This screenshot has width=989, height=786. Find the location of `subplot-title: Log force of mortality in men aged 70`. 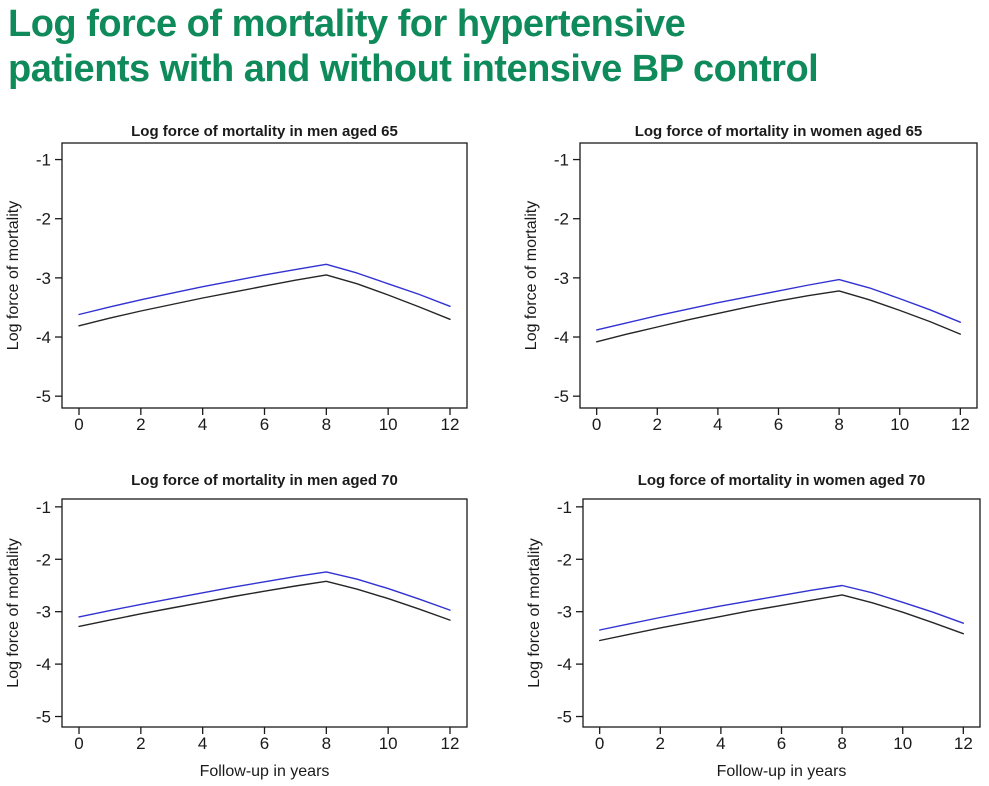

subplot-title: Log force of mortality in men aged 70 is located at coordinates (264, 480).